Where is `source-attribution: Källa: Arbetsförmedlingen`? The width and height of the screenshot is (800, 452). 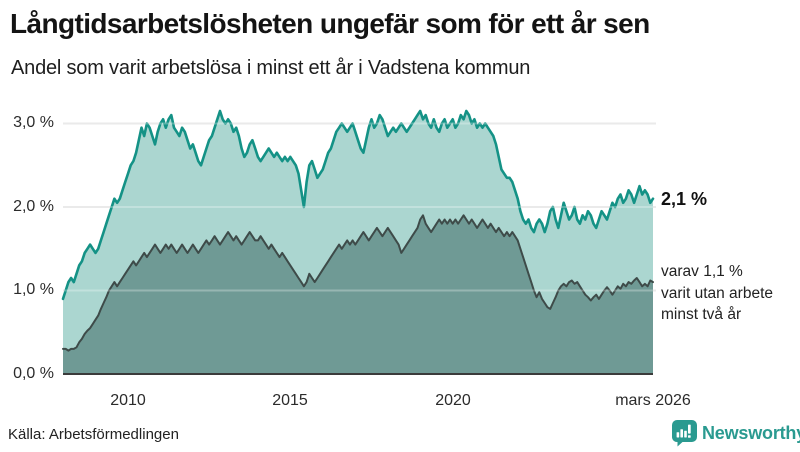
source-attribution: Källa: Arbetsförmedlingen is located at coordinates (93, 434).